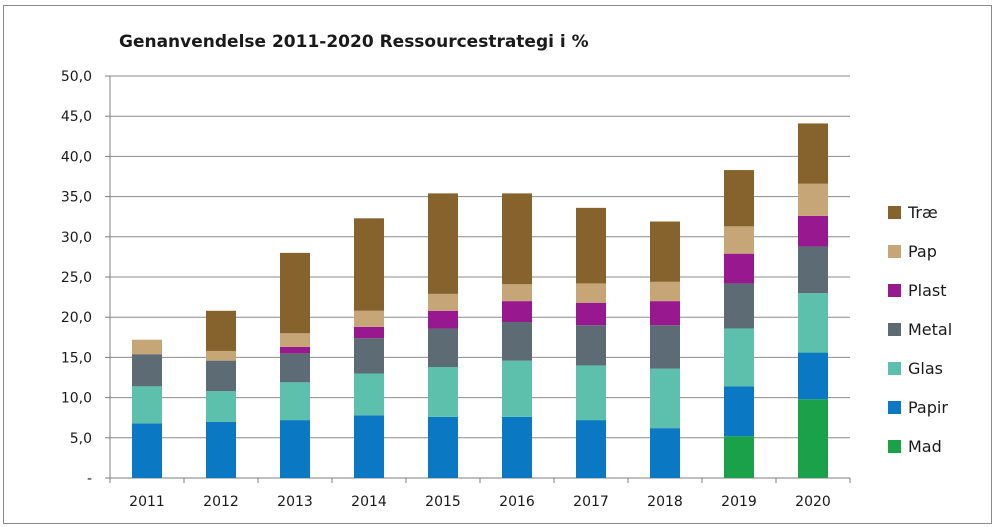  Describe the element at coordinates (927, 290) in the screenshot. I see `legend-label-plast: Plast` at that location.